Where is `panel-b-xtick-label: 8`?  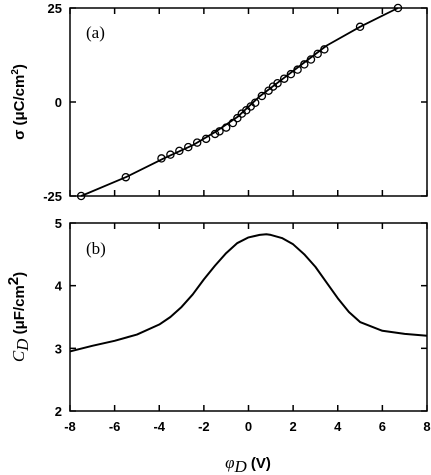 panel-b-xtick-label: 8 is located at coordinates (426, 426).